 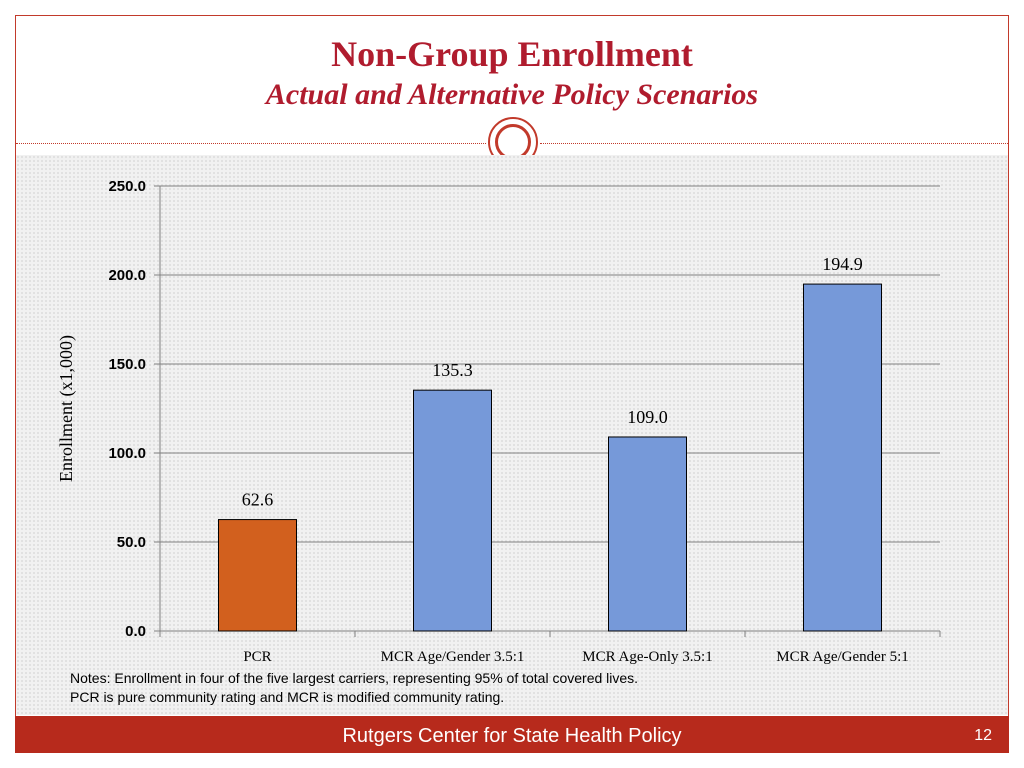 I want to click on x-category-label: MCR Age/Gender 3.5:1, so click(x=453, y=657).